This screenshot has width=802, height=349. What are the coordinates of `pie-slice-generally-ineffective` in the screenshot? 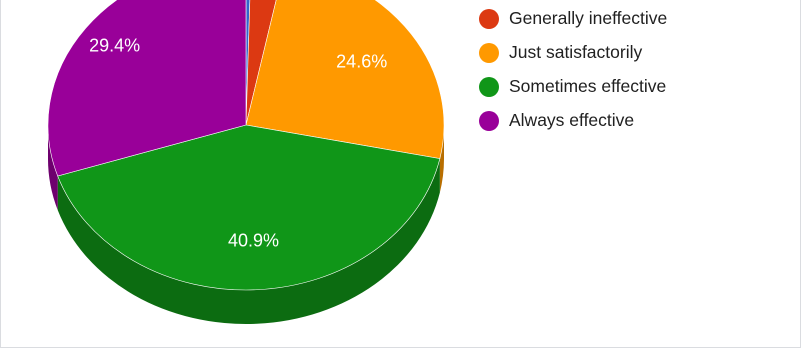 It's located at (265, 63).